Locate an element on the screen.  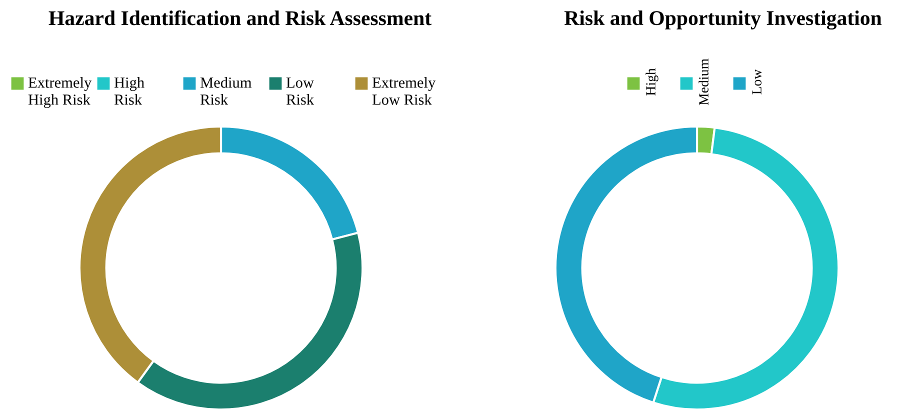
legend-label: Low Risk is located at coordinates (300, 91).